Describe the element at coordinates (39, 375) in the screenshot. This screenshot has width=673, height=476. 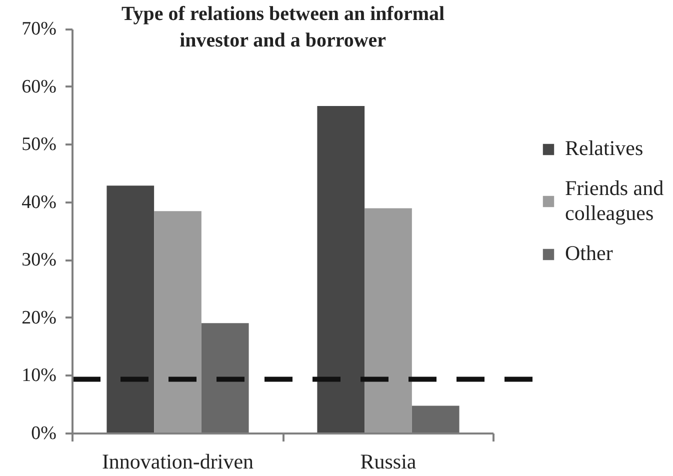
I see `y-tick-label: 10%` at that location.